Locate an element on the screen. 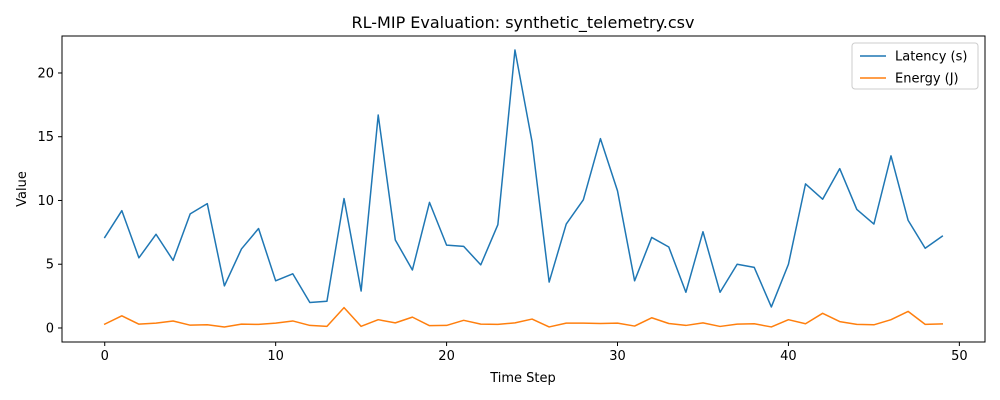 This screenshot has height=400, width=1000. x-tick-label: 30 is located at coordinates (617, 356).